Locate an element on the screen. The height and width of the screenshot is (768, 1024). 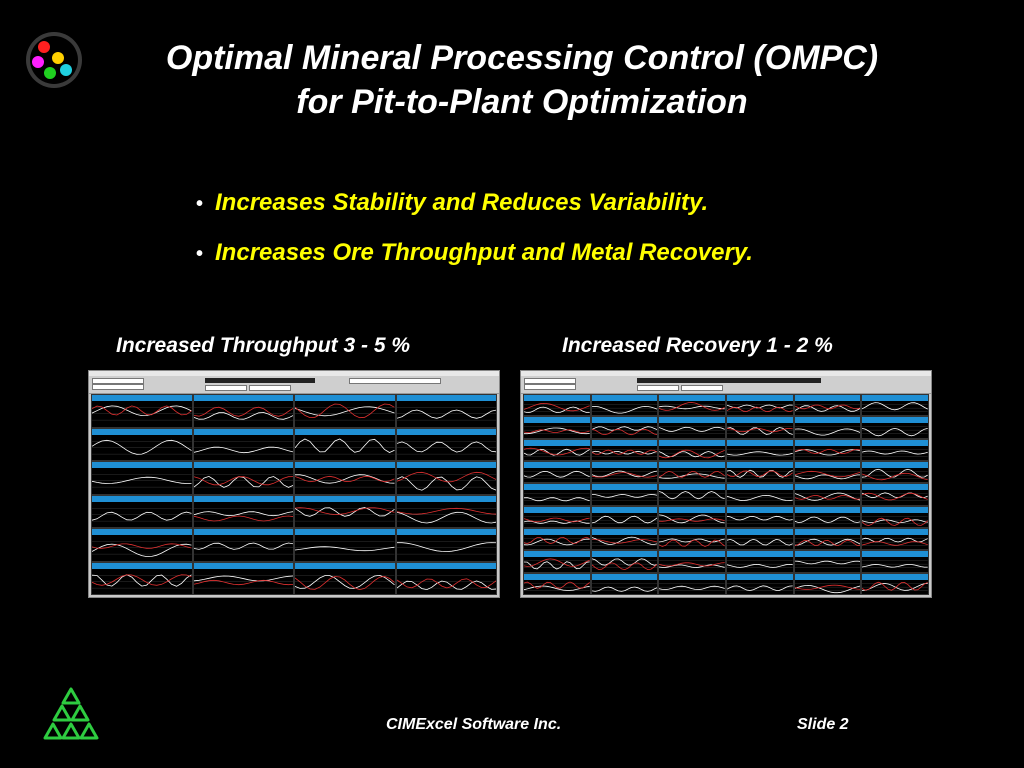
toolbar-dark-field is located at coordinates (687, 380).